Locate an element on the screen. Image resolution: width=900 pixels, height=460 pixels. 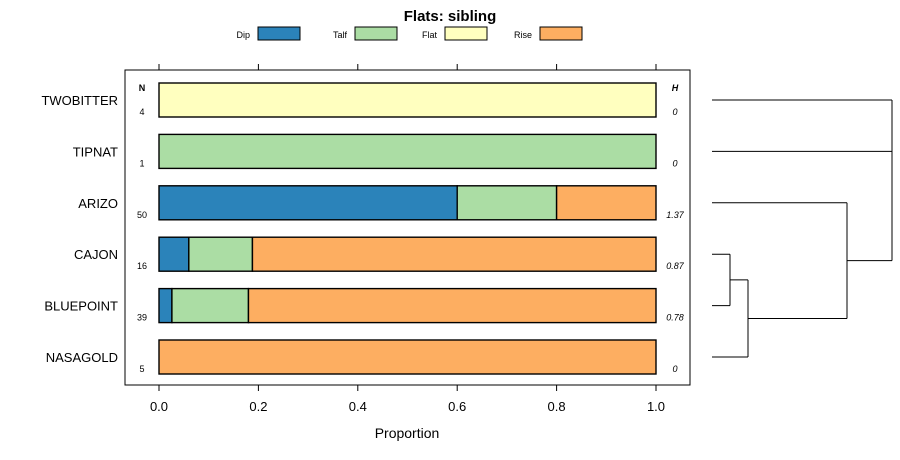
chart-title: Flats: sibling is located at coordinates (450, 16).